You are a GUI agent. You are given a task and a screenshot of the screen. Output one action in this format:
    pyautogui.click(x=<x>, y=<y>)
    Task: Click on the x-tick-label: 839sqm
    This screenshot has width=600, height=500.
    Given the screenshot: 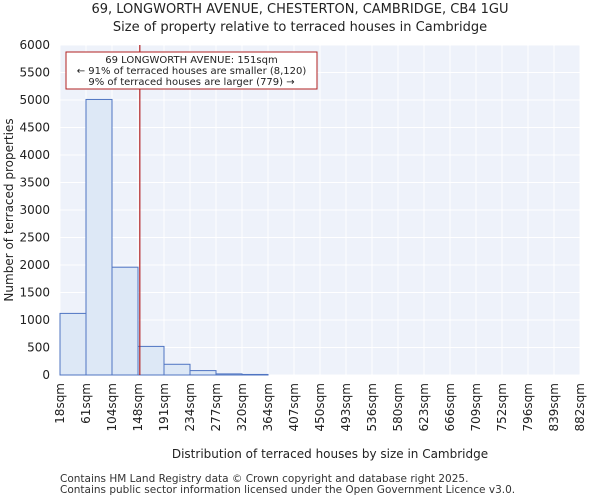 What is the action you would take?
    pyautogui.click(x=554, y=407)
    